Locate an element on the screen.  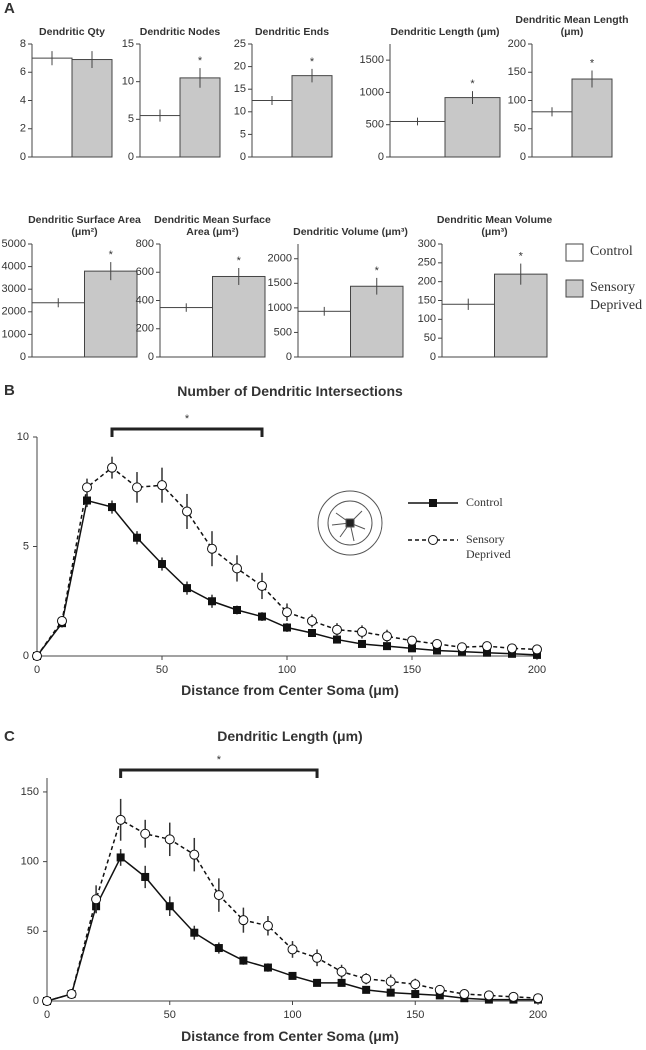
y-tick-label: 400 is located at coordinates (145, 300).